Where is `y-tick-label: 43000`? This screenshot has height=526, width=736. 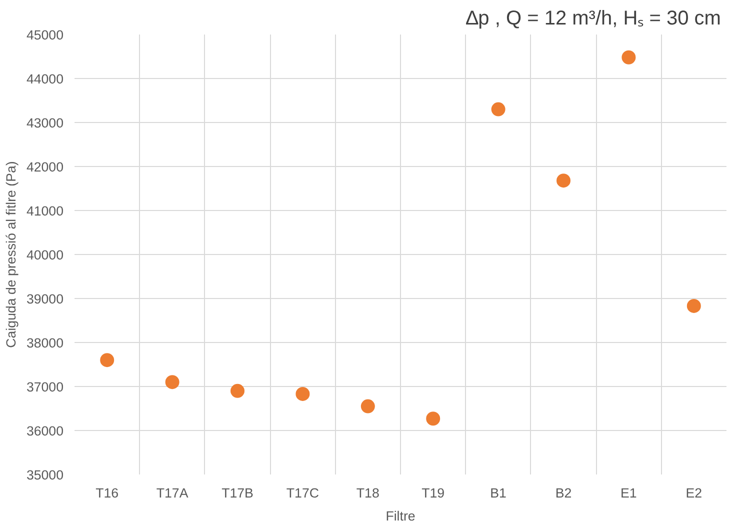 y-tick-label: 43000 is located at coordinates (45, 123).